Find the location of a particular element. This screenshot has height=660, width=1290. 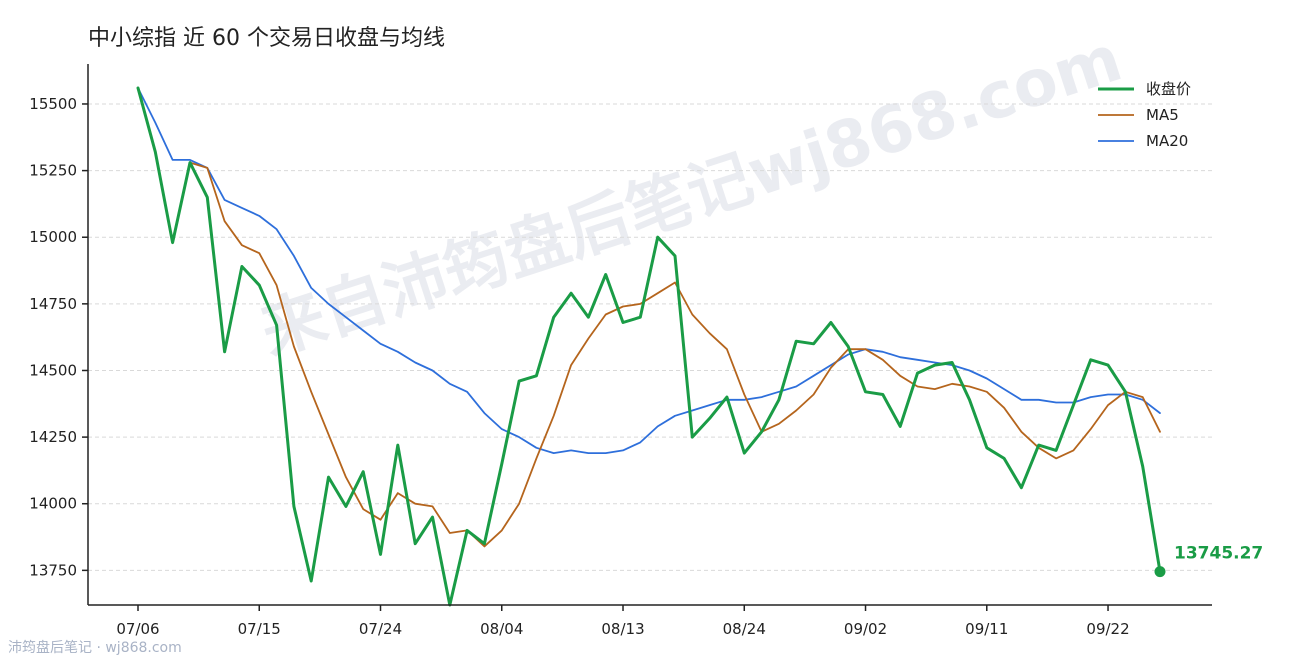

y-tick-labels: 13750 14000 14250 14500 14750 15000 15250 15500 is located at coordinates (58, 337).